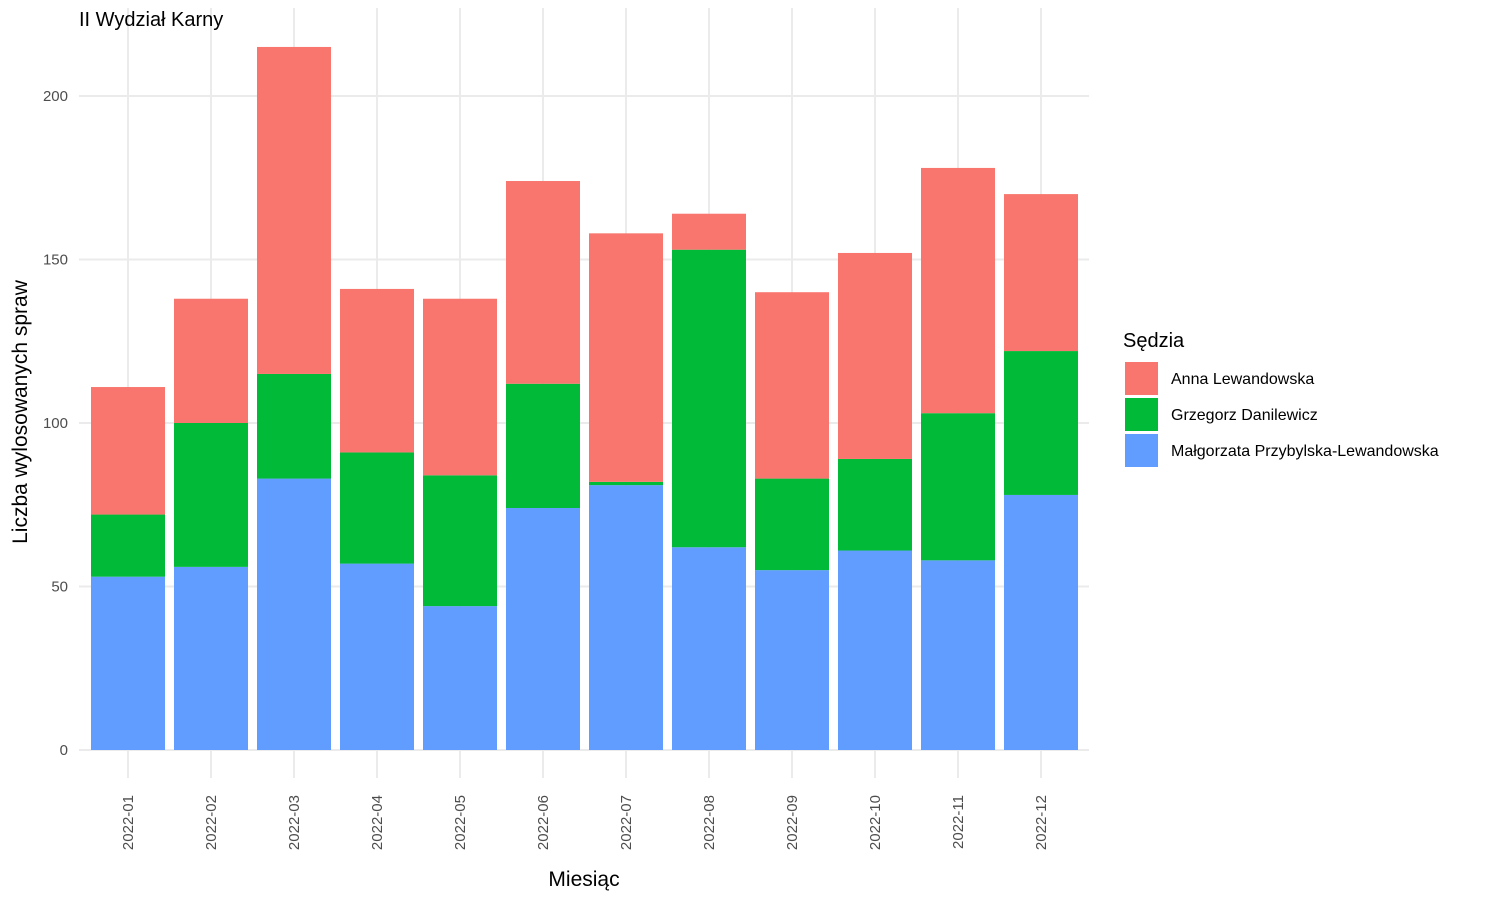  Describe the element at coordinates (1154, 341) in the screenshot. I see `legend-title: Sędzia` at that location.